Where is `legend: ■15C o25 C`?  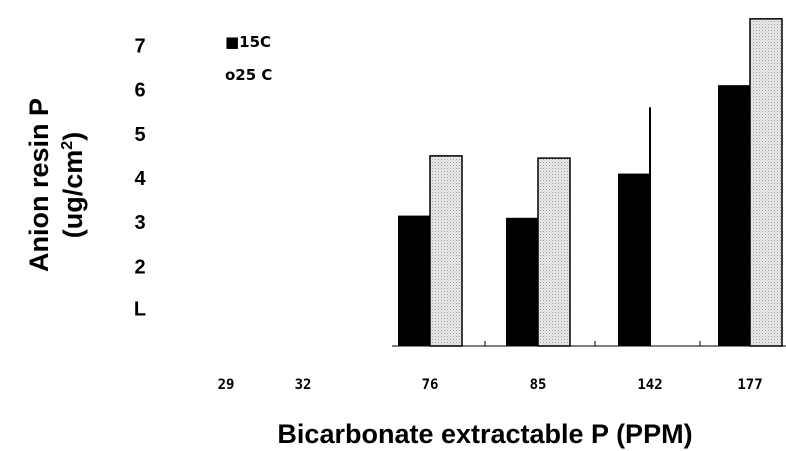 legend: ■15C o25 C is located at coordinates (248, 58).